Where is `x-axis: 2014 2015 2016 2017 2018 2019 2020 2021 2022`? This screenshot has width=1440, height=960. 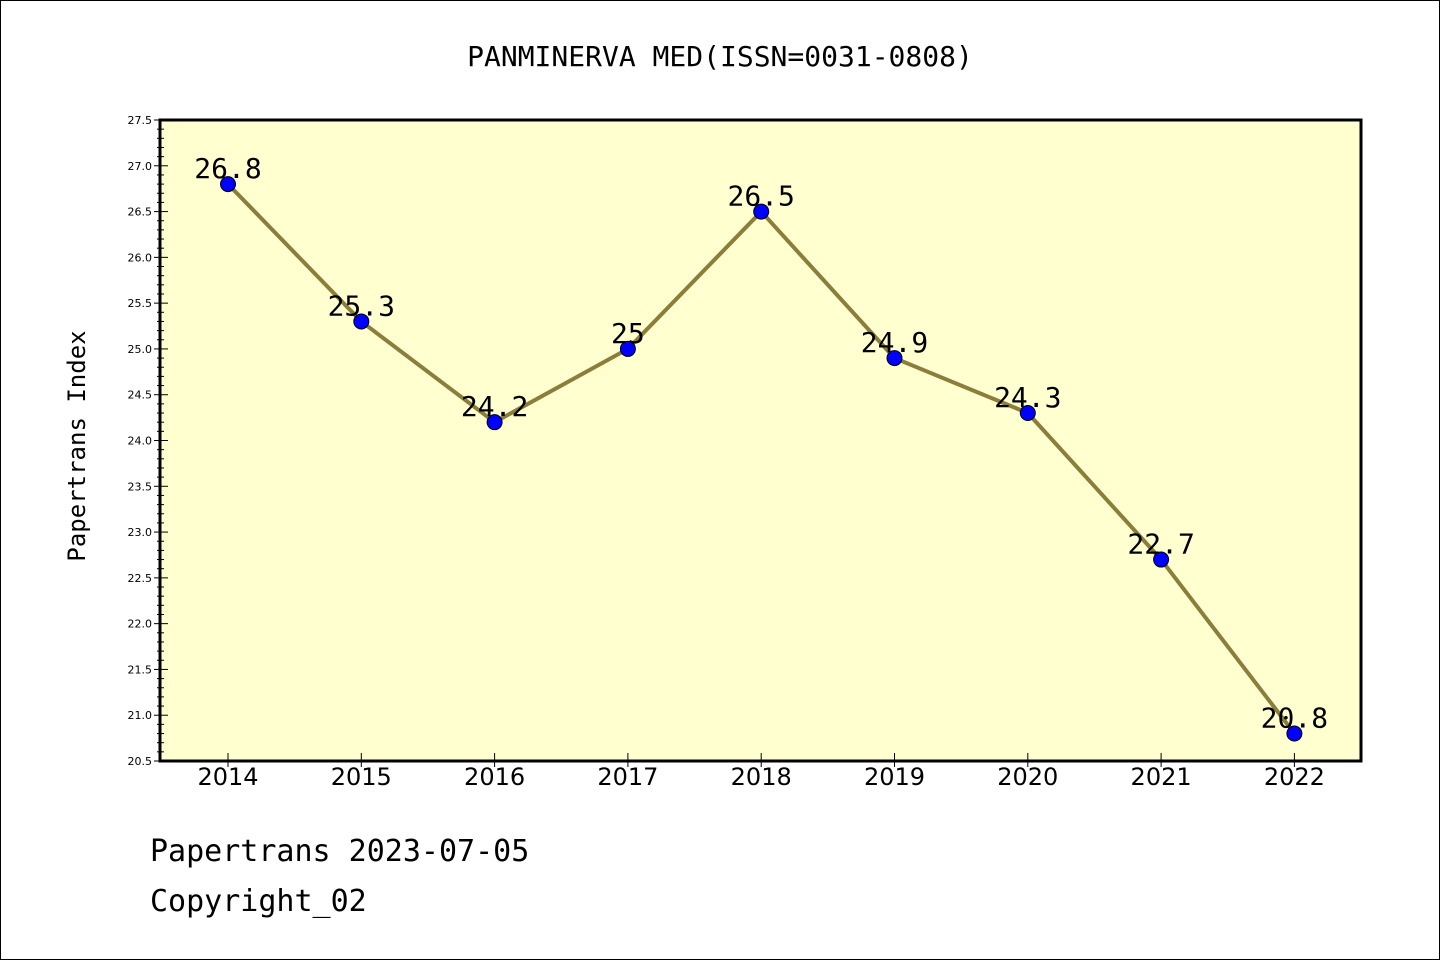 x-axis: 2014 2015 2016 2017 2018 2019 2020 2021 2022 is located at coordinates (761, 772).